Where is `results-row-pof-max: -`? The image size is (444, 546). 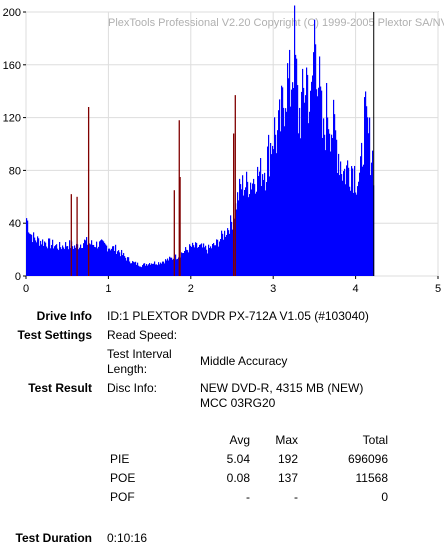
results-row-pof-max: - is located at coordinates (296, 497).